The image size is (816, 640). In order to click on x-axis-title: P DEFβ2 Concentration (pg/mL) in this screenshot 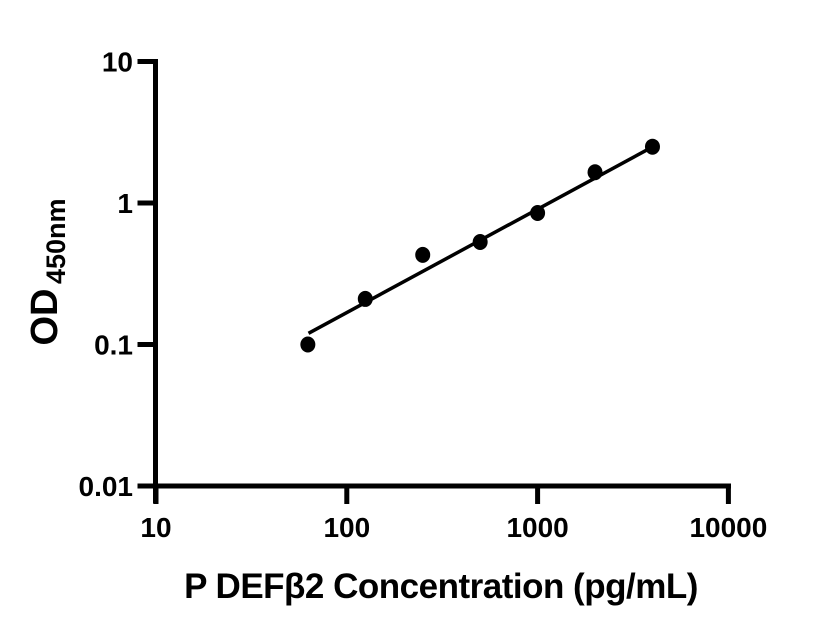, I will do `click(441, 586)`.